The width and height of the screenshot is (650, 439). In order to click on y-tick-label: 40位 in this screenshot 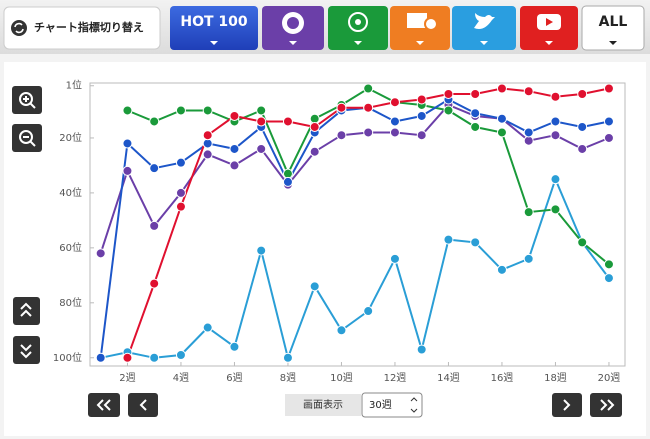, I will do `click(70, 192)`.